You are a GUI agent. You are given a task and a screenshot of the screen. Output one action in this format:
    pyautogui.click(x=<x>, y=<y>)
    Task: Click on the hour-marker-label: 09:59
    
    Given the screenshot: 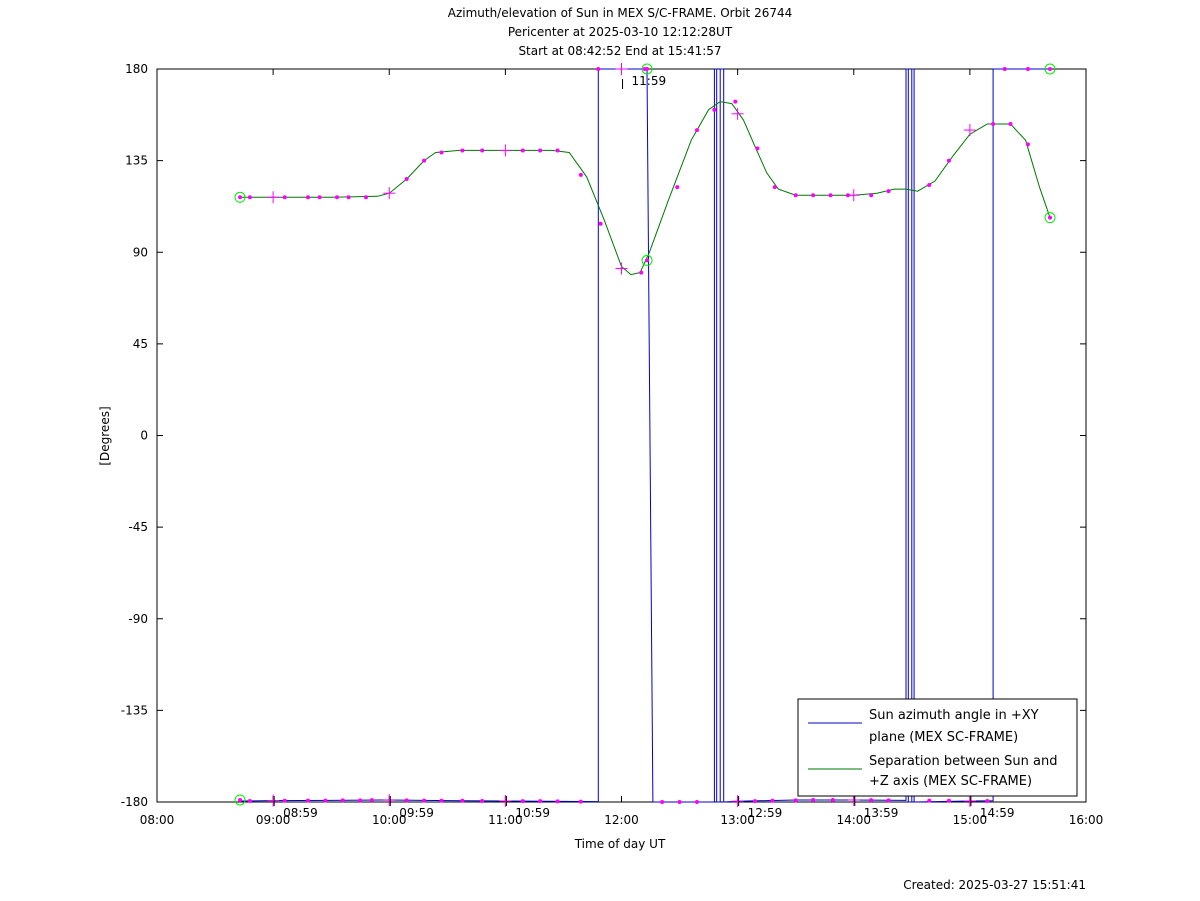 What is the action you would take?
    pyautogui.click(x=416, y=813)
    